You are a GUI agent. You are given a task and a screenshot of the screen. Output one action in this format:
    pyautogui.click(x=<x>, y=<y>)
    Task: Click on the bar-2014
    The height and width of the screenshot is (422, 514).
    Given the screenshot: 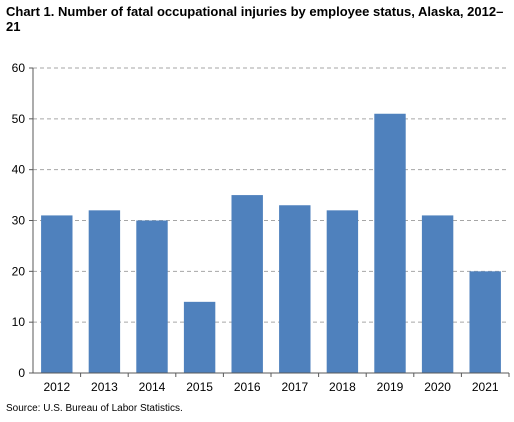 What is the action you would take?
    pyautogui.click(x=152, y=296)
    